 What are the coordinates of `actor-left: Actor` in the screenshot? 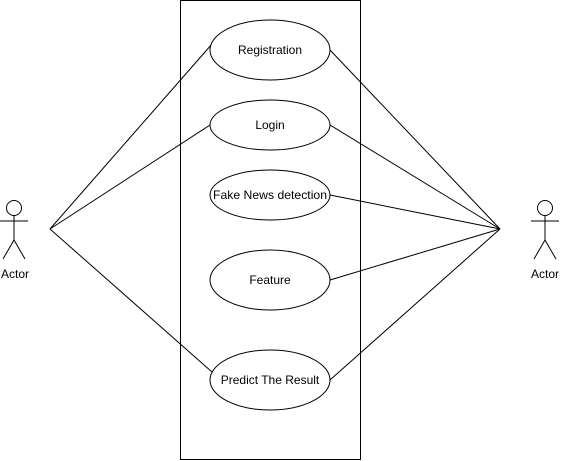 It's located at (14, 241).